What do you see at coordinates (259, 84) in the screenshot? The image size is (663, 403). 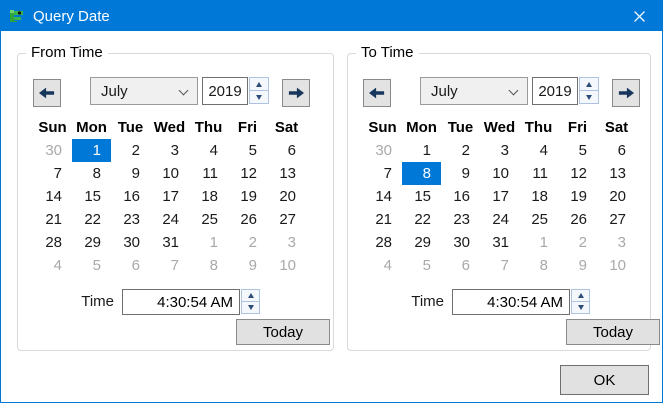 I see `from-year-up-button` at bounding box center [259, 84].